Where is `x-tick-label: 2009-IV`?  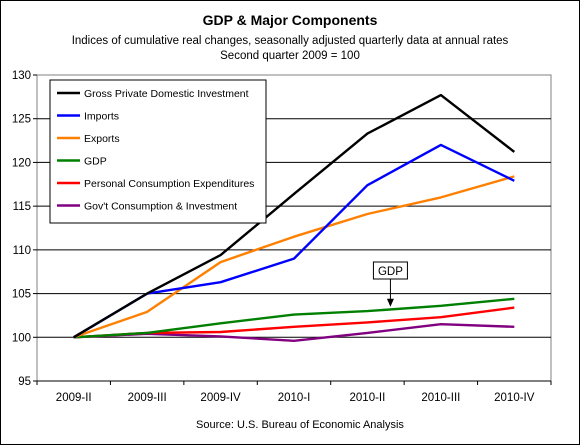
x-tick-label: 2009-IV is located at coordinates (220, 398).